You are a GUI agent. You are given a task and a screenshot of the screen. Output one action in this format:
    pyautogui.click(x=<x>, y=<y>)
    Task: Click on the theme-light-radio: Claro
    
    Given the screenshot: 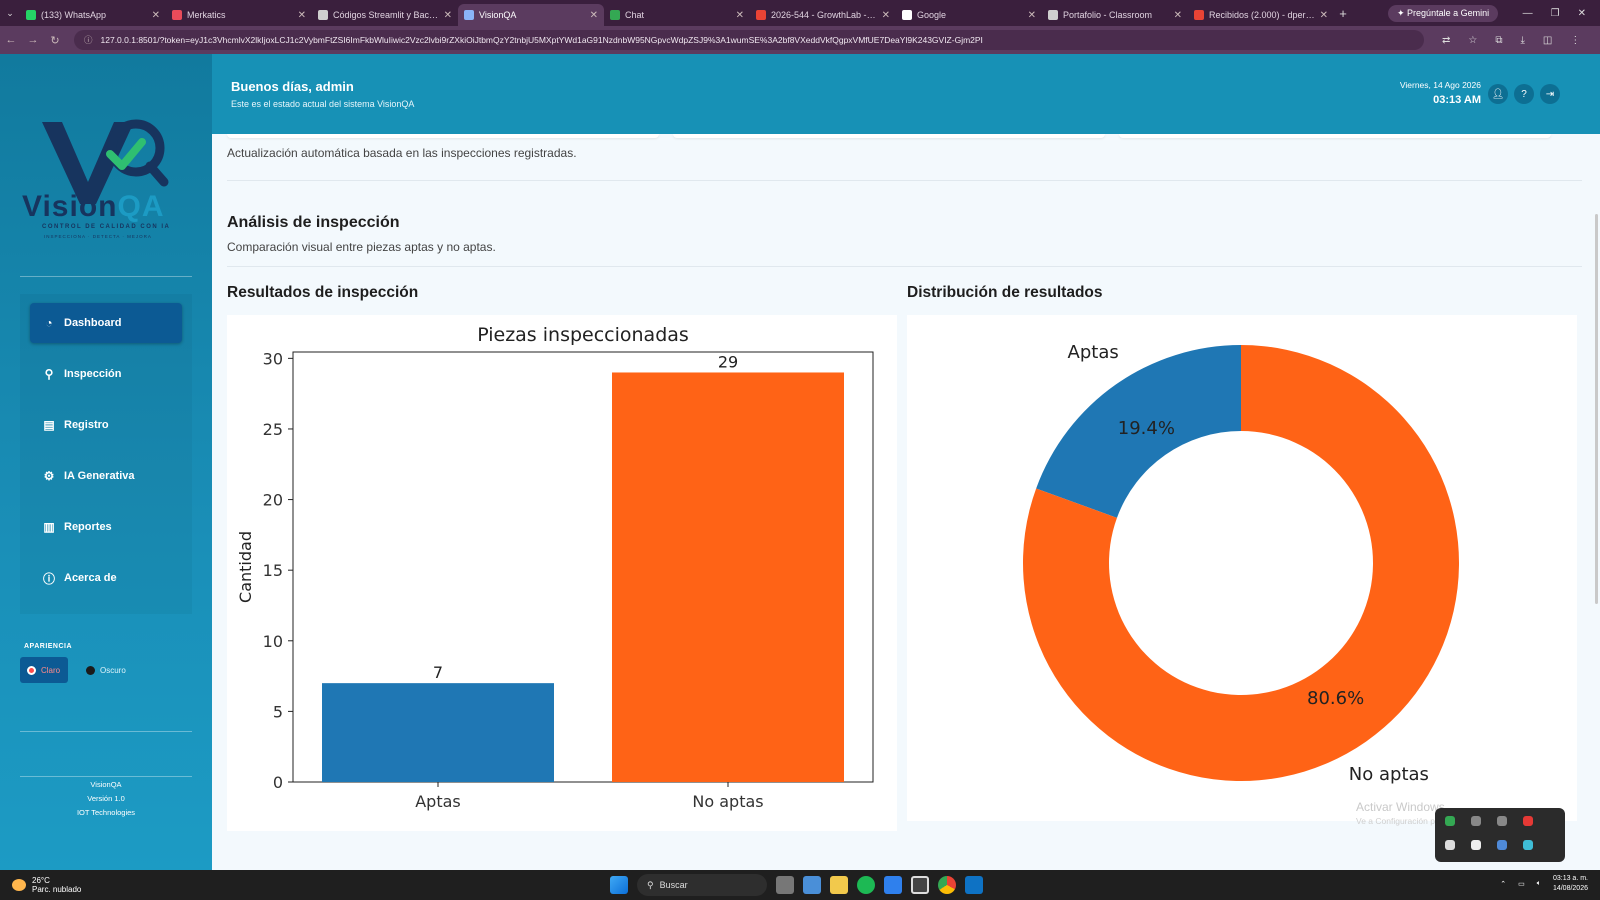 What is the action you would take?
    pyautogui.click(x=44, y=670)
    